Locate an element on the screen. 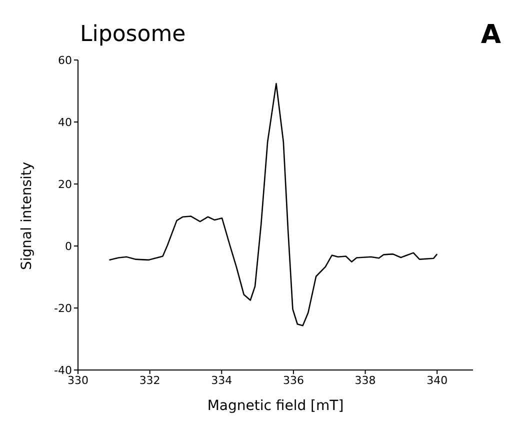  x-axis-title: Magnetic field [mT] is located at coordinates (275, 406).